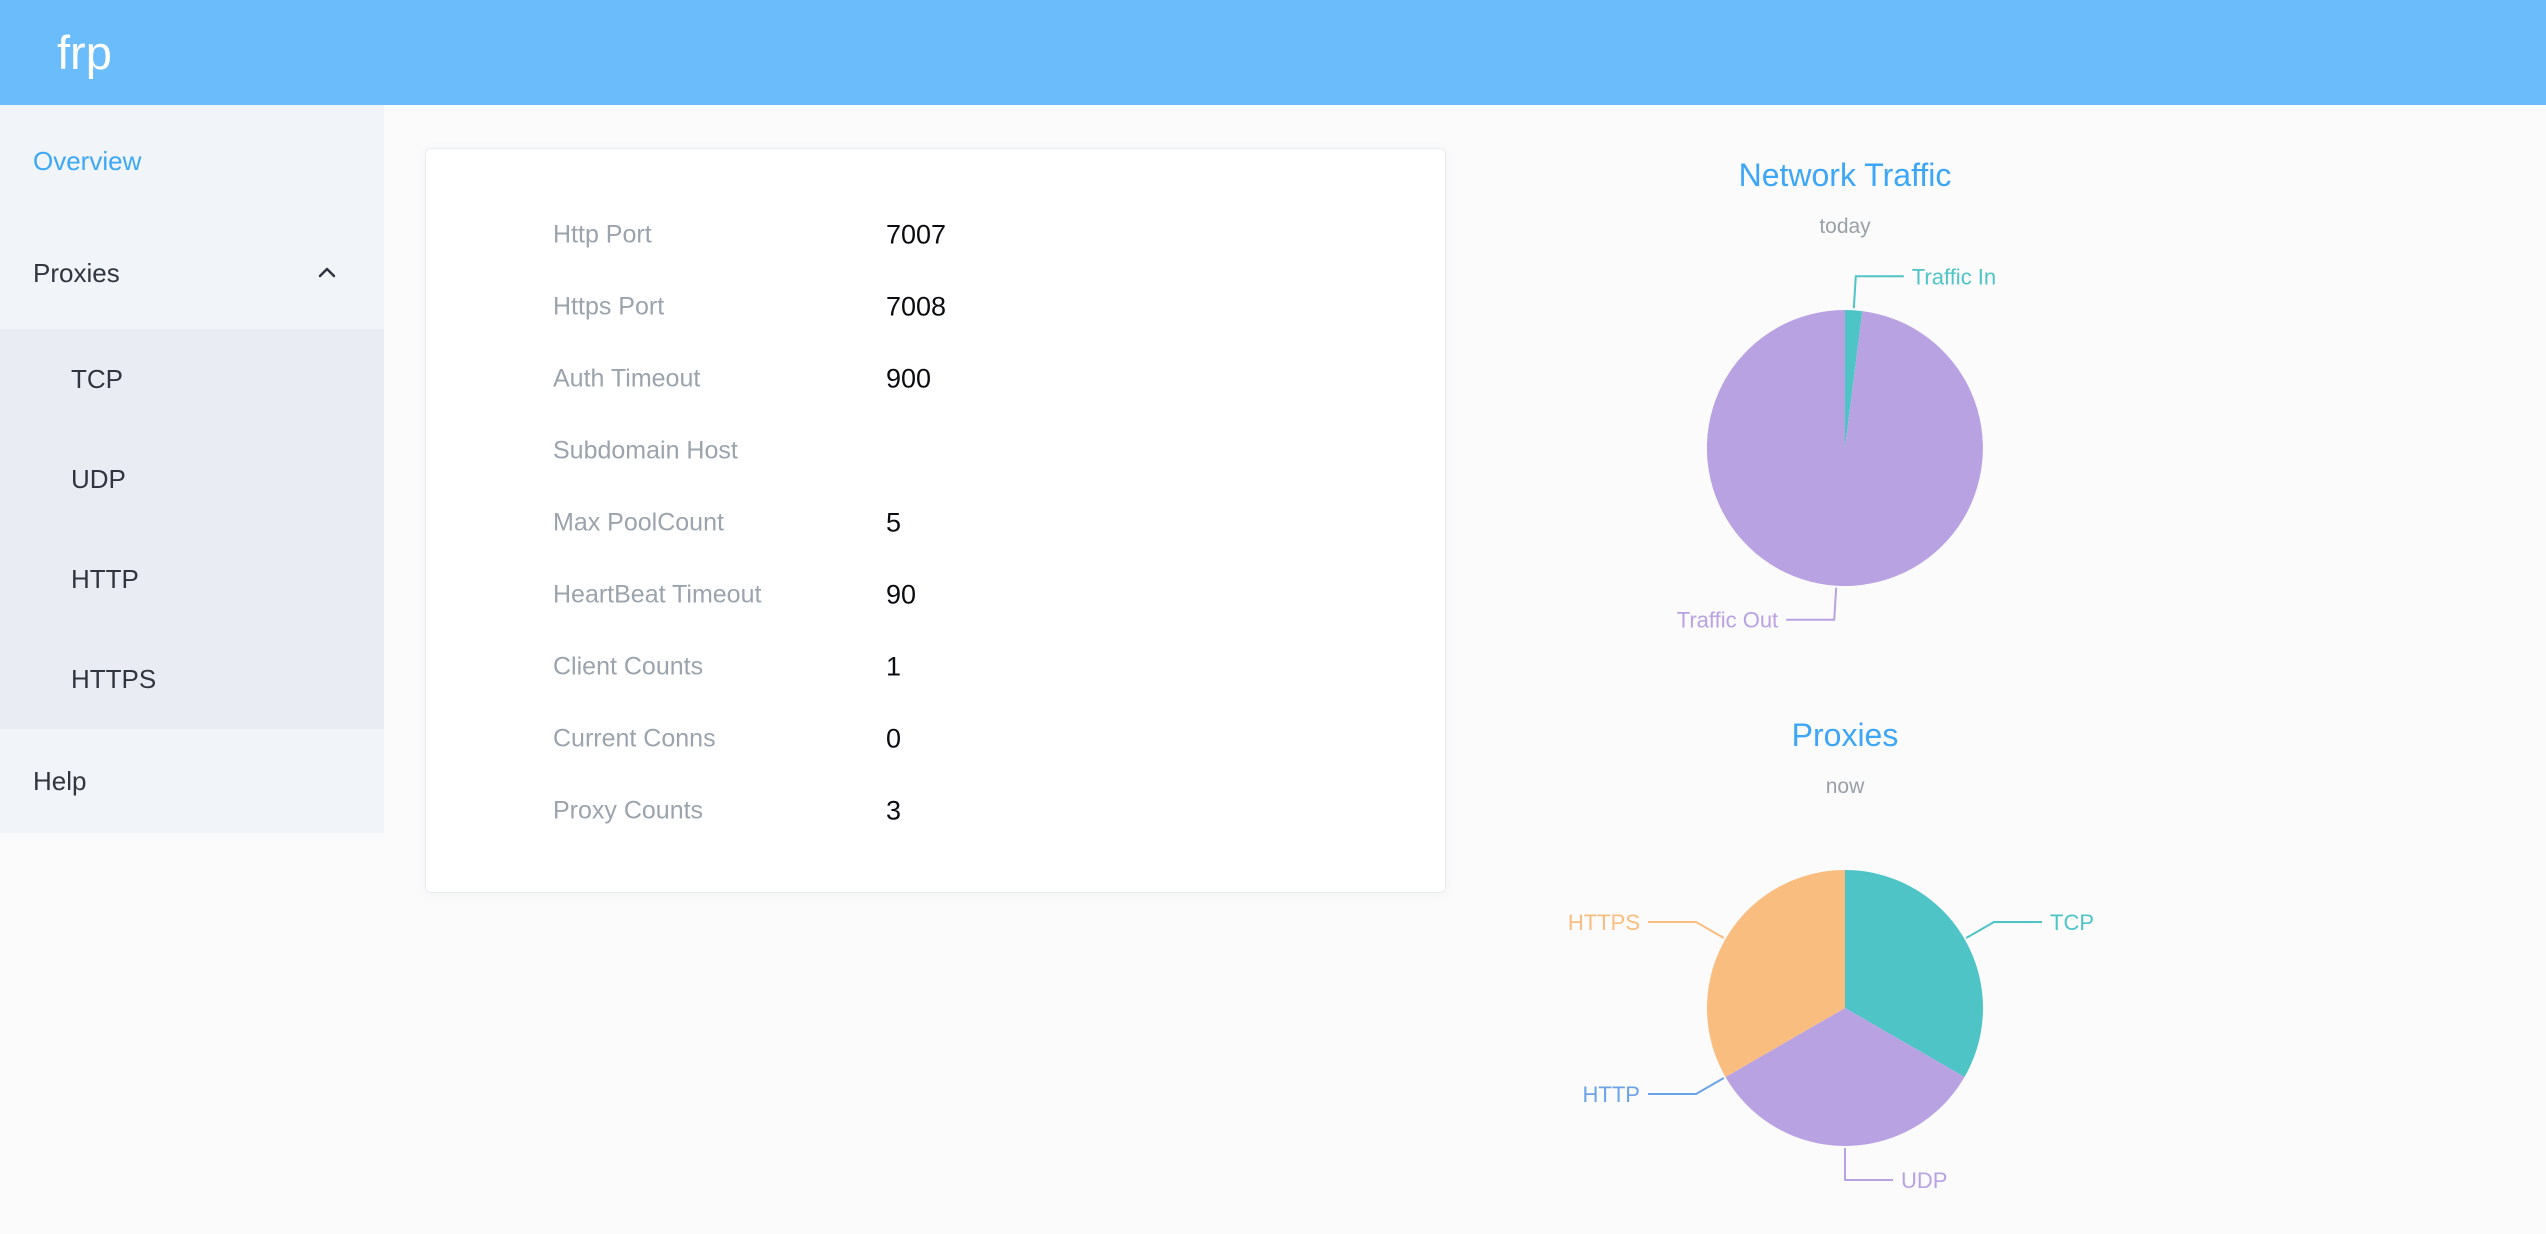 The height and width of the screenshot is (1234, 2546). What do you see at coordinates (1924, 1180) in the screenshot?
I see `pie-label-udp: UDP` at bounding box center [1924, 1180].